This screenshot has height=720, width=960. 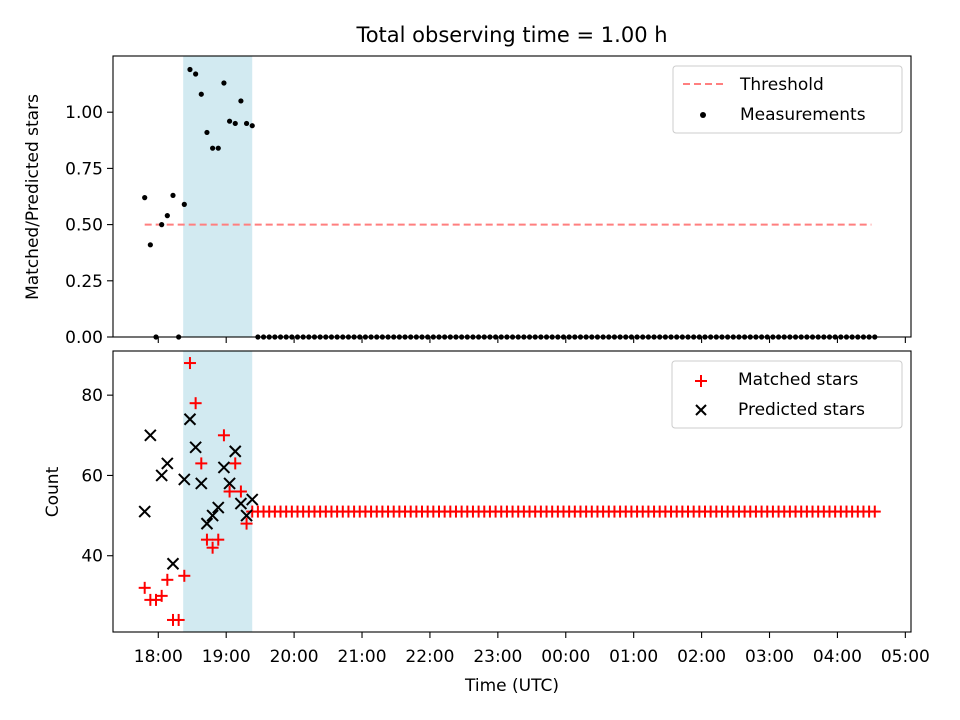 I want to click on y-tick-label: 80, so click(x=92, y=396).